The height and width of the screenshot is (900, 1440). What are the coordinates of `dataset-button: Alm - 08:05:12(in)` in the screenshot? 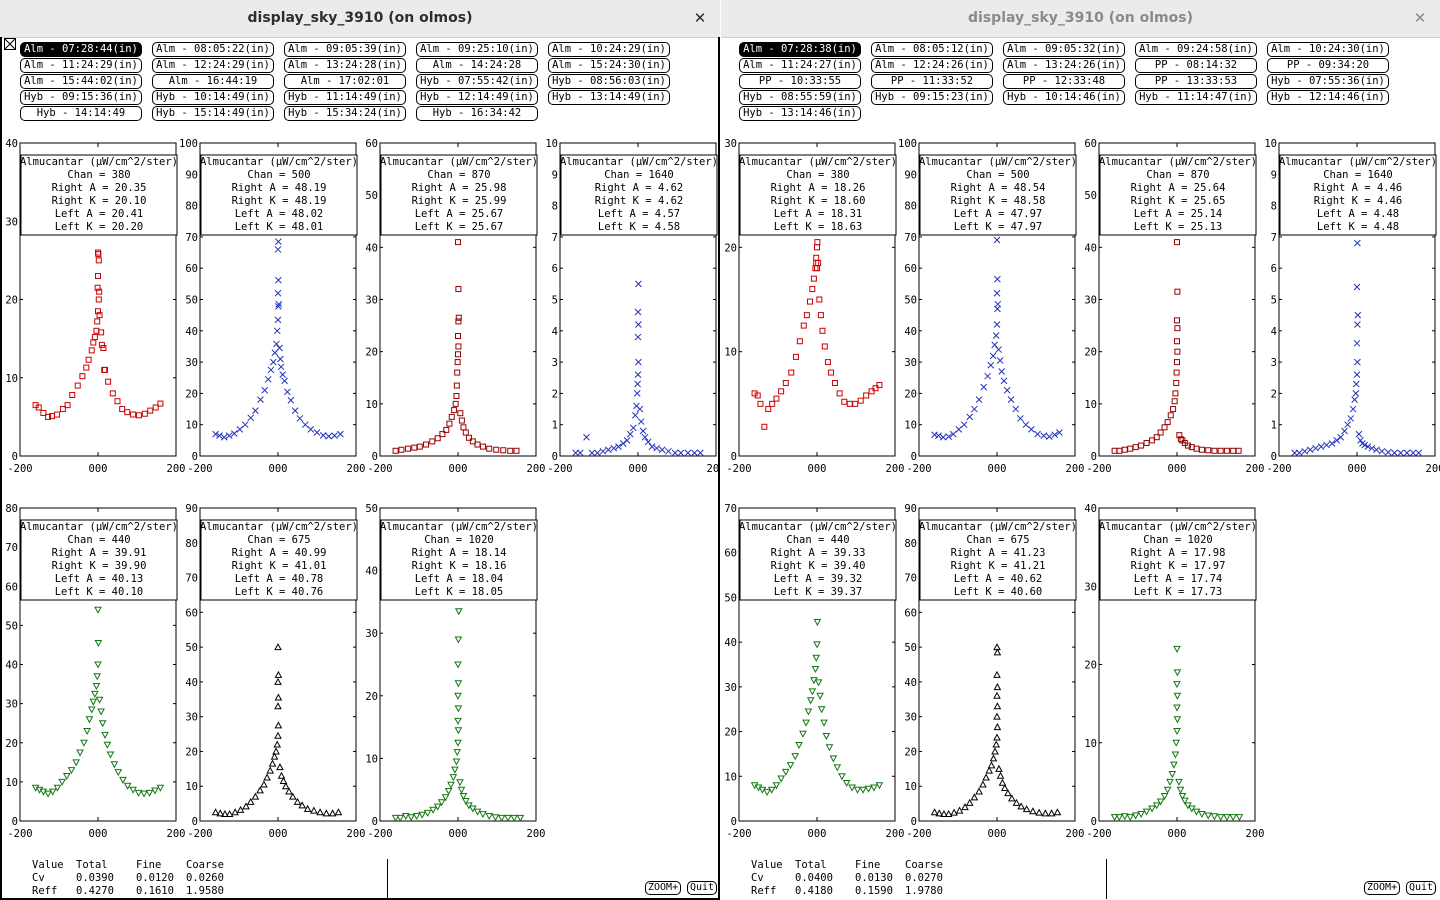 It's located at (932, 49).